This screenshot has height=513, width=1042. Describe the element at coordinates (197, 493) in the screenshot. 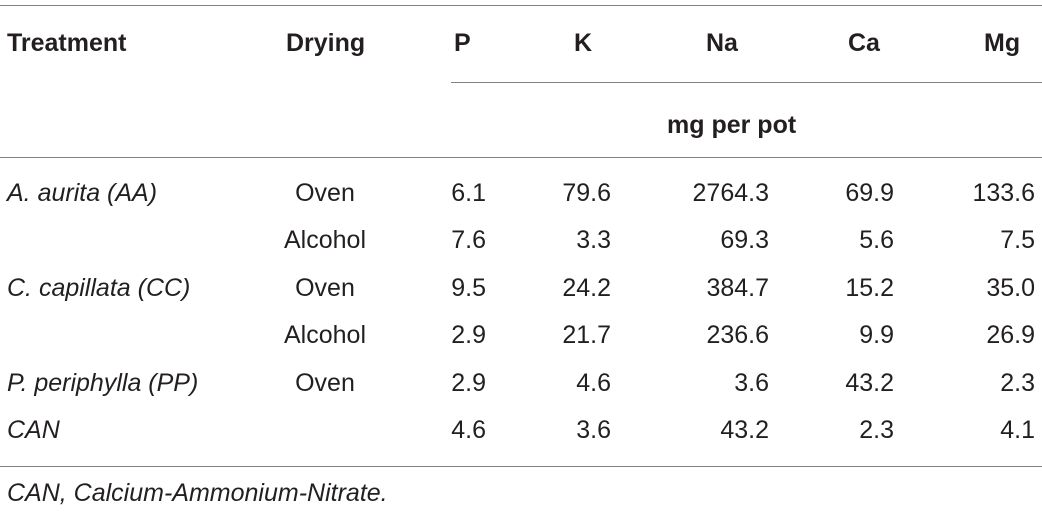

I see `table-footnote: CAN, Calcium-Ammonium-Nitrate.` at that location.